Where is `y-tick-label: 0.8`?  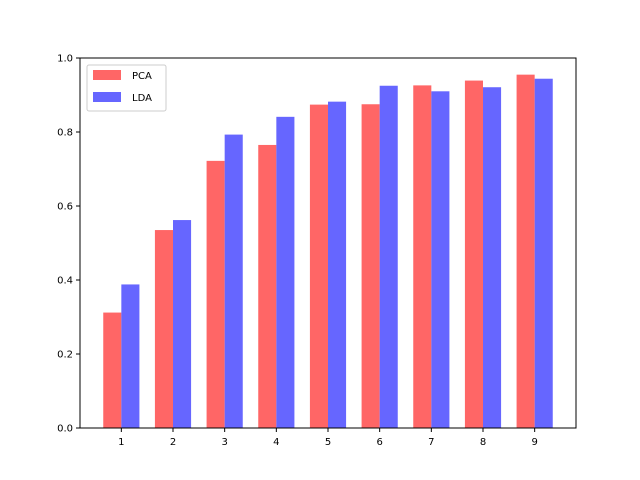
y-tick-label: 0.8 is located at coordinates (65, 133).